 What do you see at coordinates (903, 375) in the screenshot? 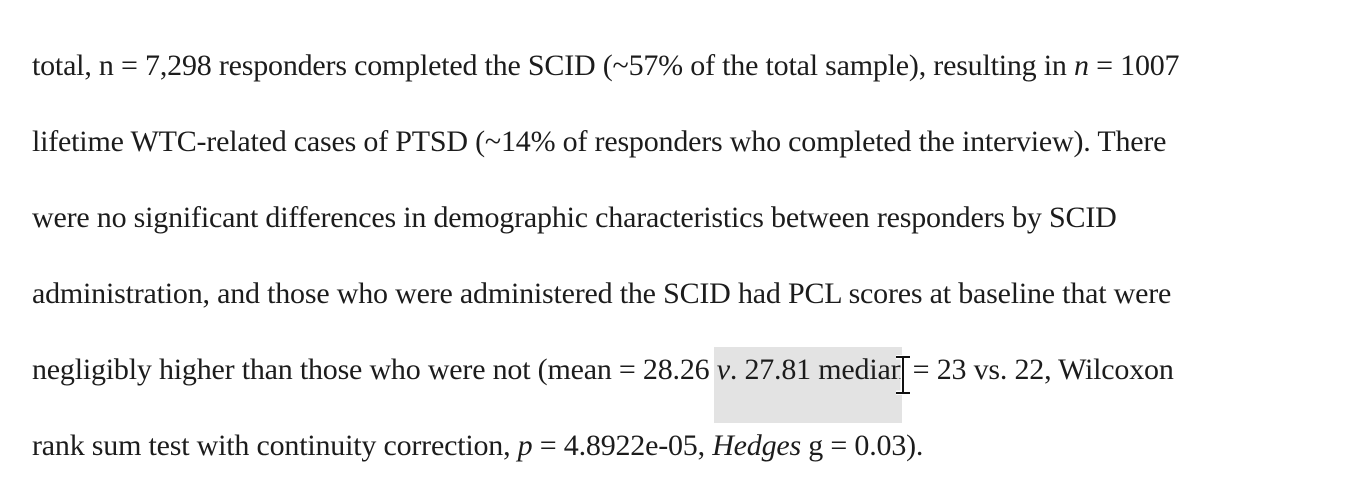
I see `text-i-beam-icon` at bounding box center [903, 375].